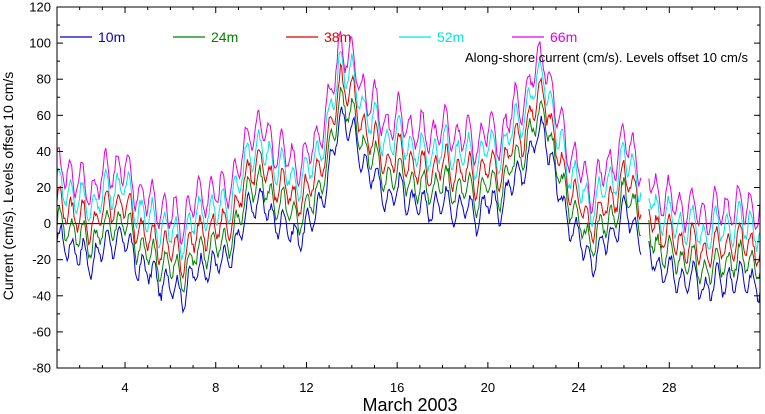 The width and height of the screenshot is (765, 414). Describe the element at coordinates (306, 387) in the screenshot. I see `x-tick-label: 12` at that location.